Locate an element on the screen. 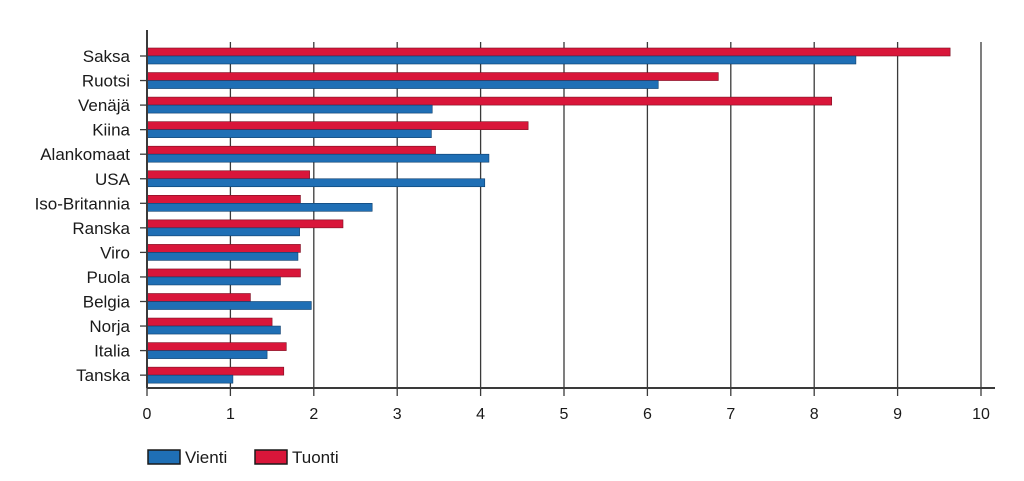  x-tick-label-3: 3 is located at coordinates (397, 414).